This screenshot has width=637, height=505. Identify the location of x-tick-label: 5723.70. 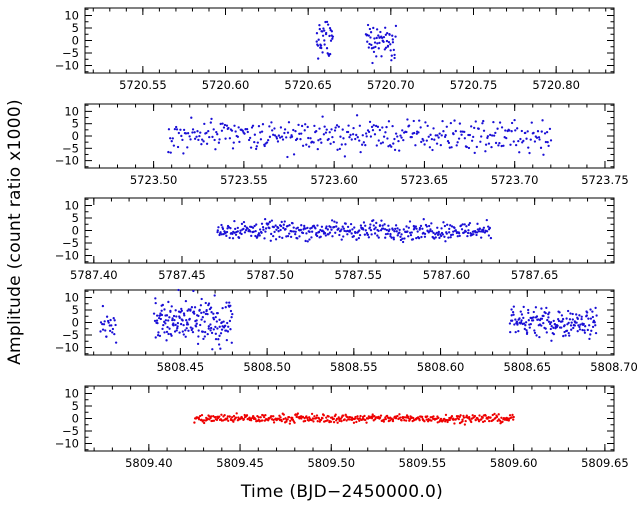
(515, 180).